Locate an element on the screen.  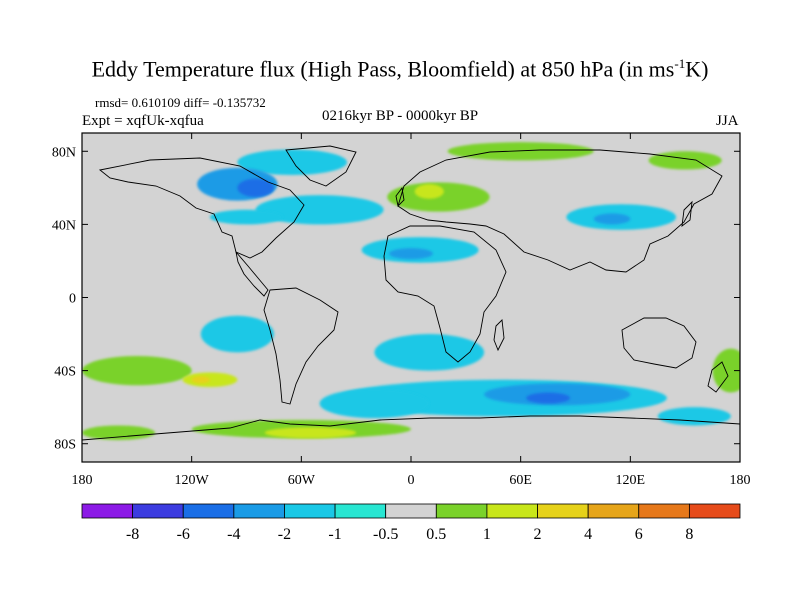
contour-north-atlantic-low is located at coordinates (319, 210).